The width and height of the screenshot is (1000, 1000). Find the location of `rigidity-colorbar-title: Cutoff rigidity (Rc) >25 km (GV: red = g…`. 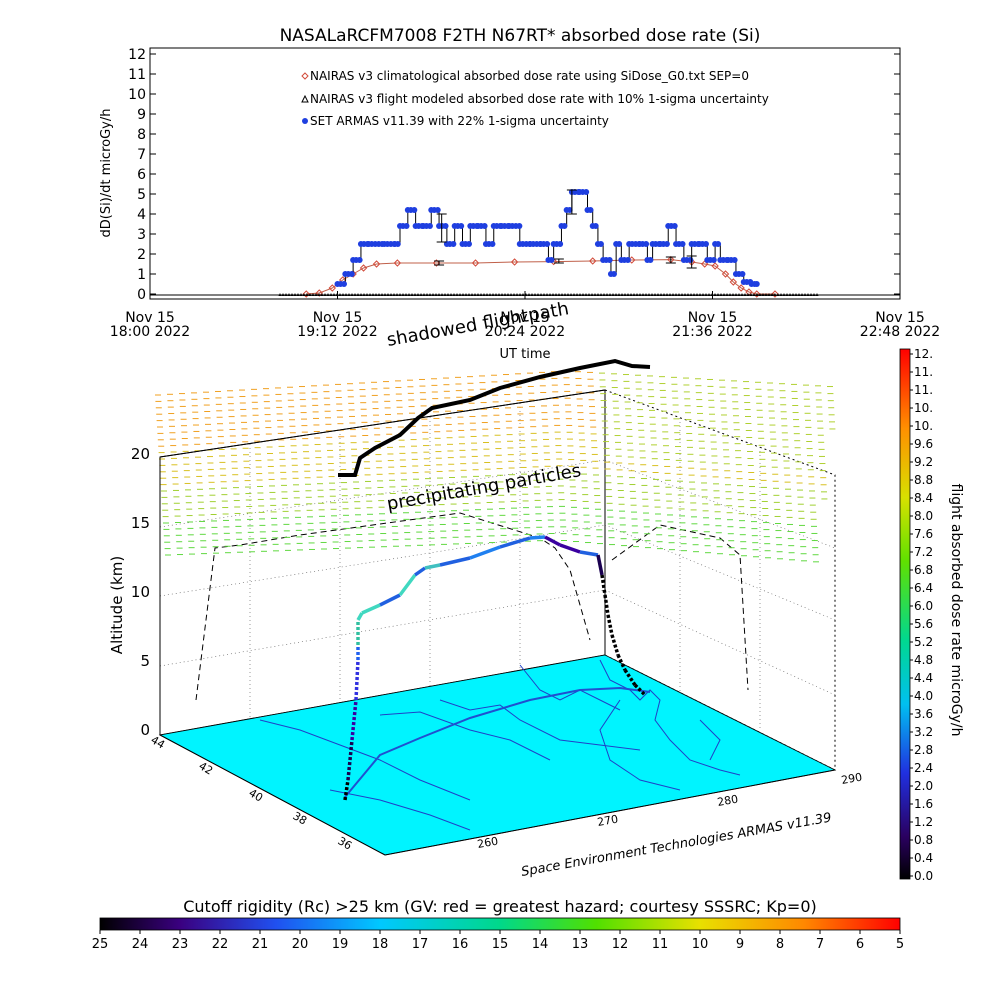

rigidity-colorbar-title: Cutoff rigidity (Rc) >25 km (GV: red = g… is located at coordinates (500, 906).